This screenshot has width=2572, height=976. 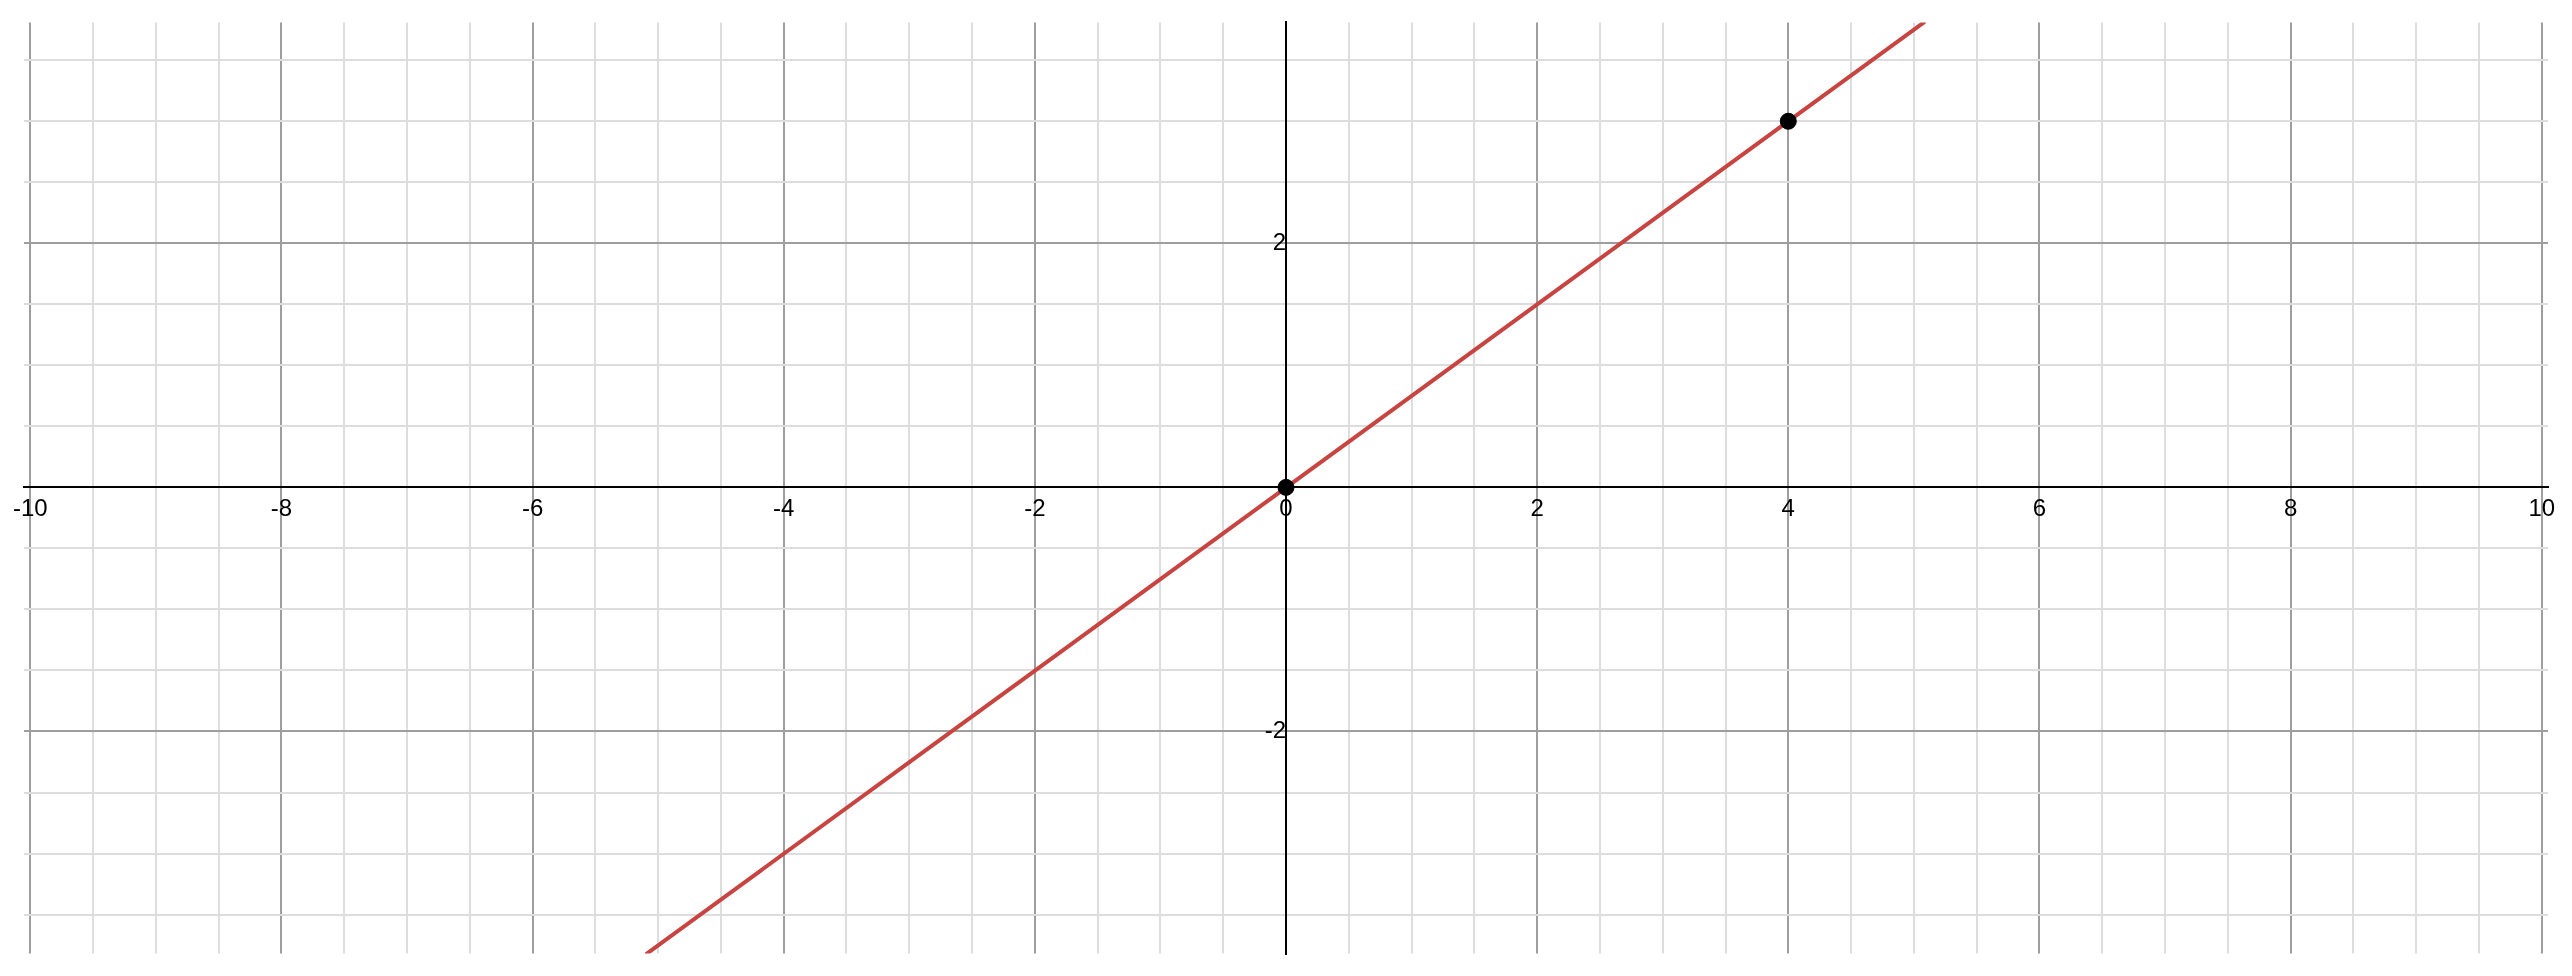 What do you see at coordinates (2290, 508) in the screenshot?
I see `x-tick-label: 8` at bounding box center [2290, 508].